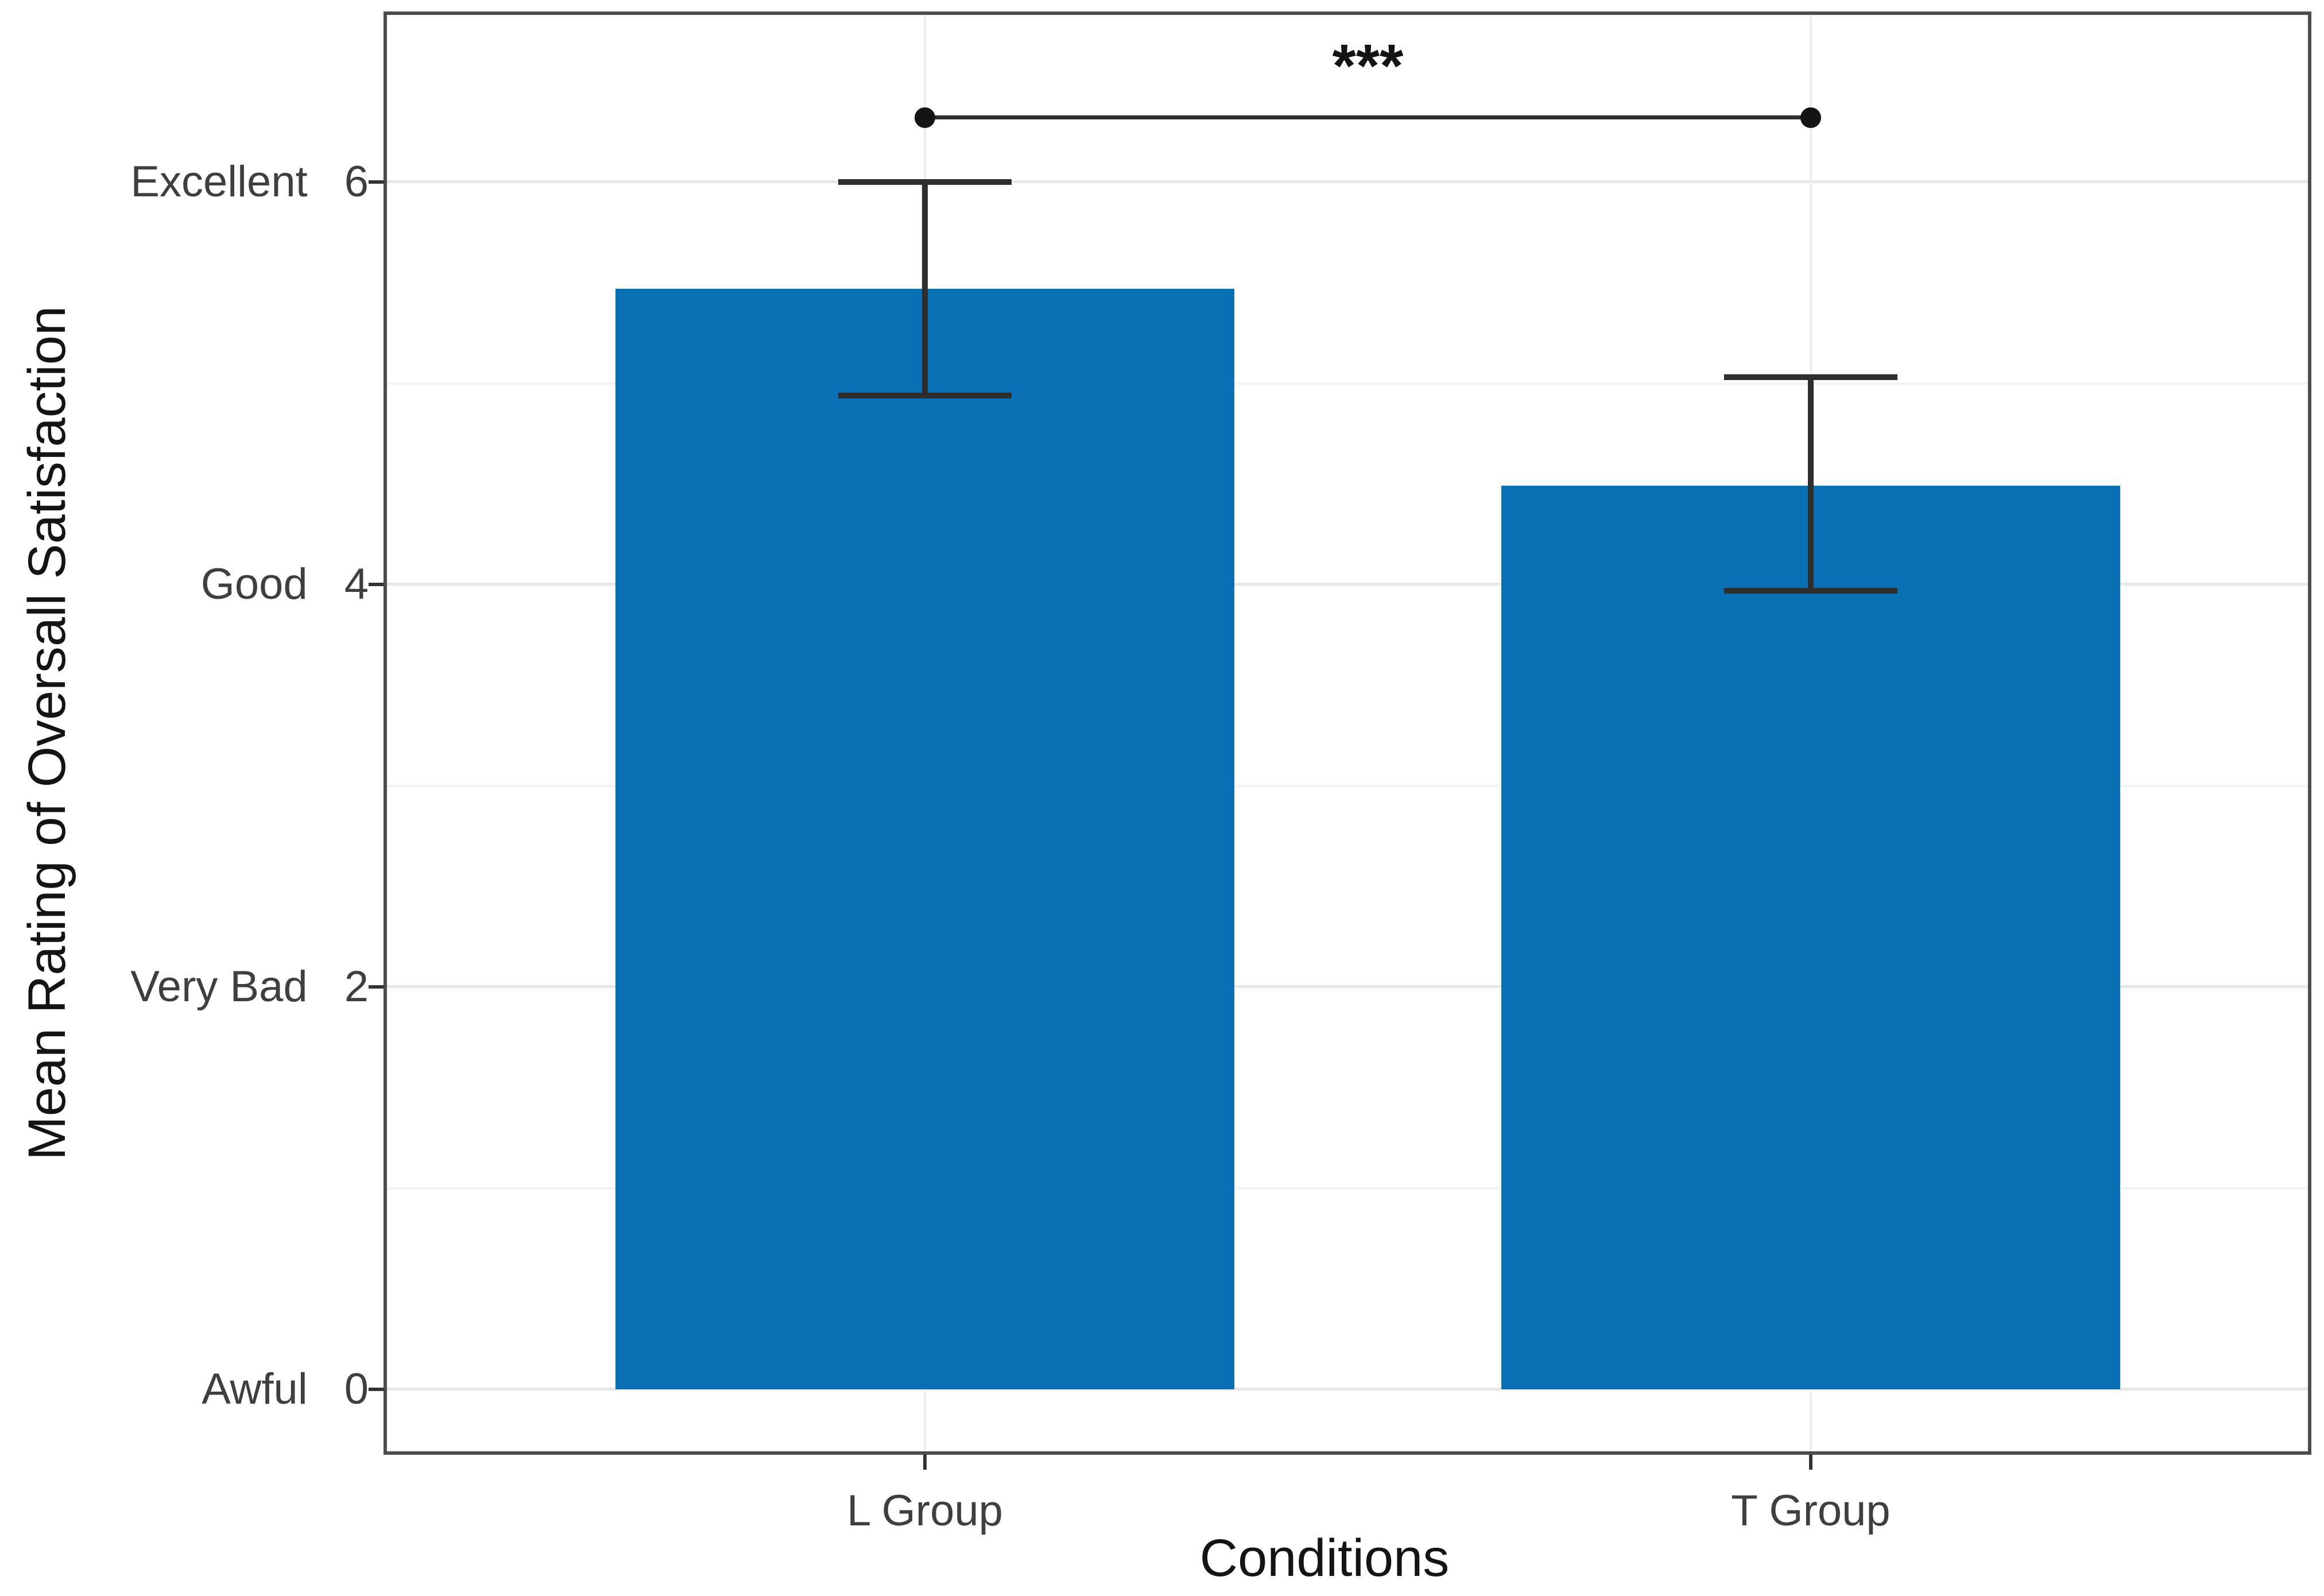  I want to click on y-tick-word: Excellent, so click(219, 181).